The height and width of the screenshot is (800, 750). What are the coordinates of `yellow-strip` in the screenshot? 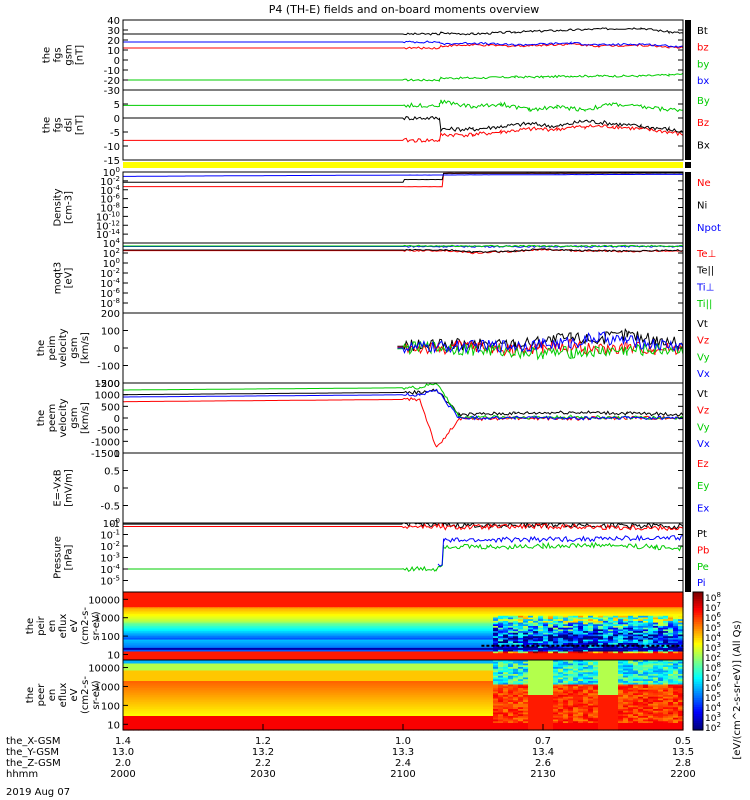 It's located at (403, 165).